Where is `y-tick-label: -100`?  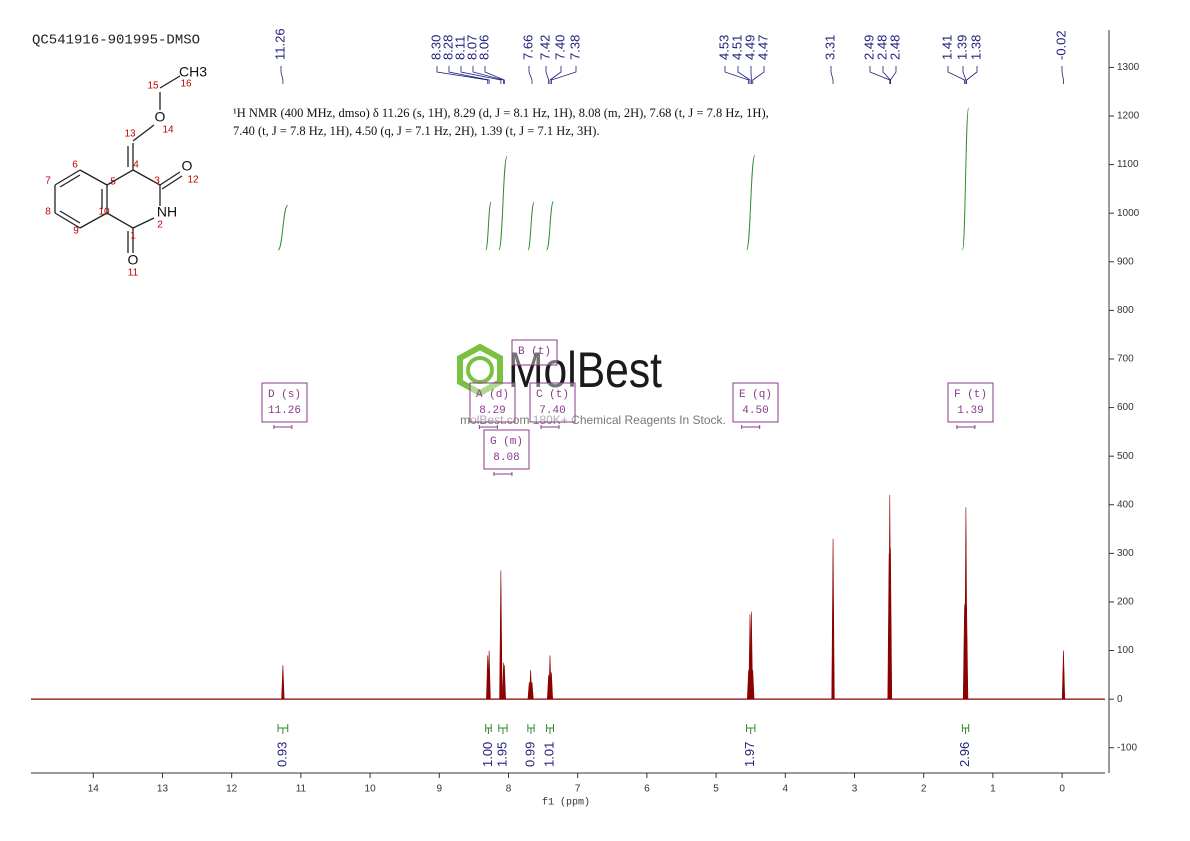
y-tick-label: -100 is located at coordinates (1127, 747).